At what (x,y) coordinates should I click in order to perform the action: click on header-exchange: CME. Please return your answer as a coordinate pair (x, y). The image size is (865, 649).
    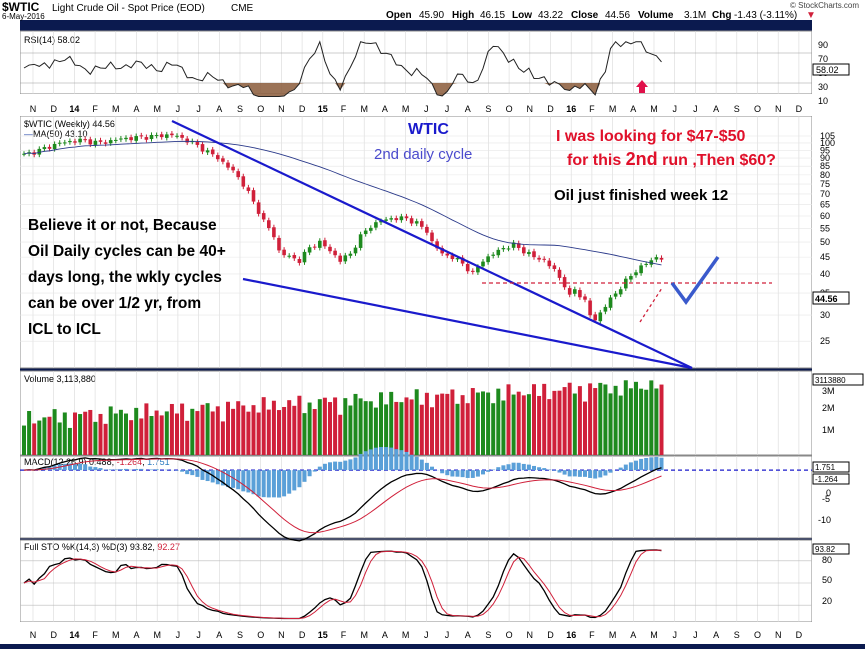
    Looking at the image, I should click on (242, 8).